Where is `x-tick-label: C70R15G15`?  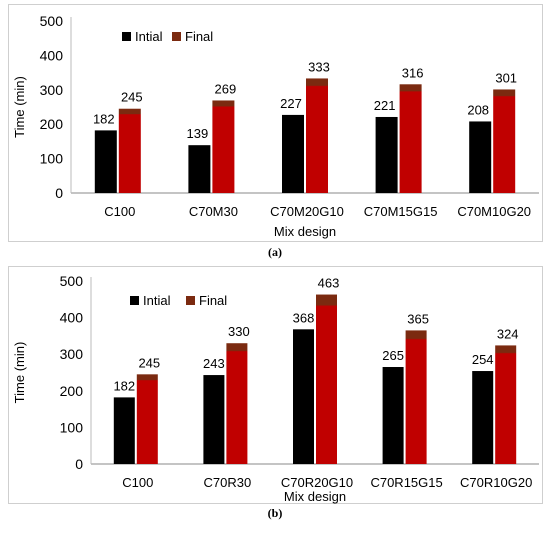 x-tick-label: C70R15G15 is located at coordinates (406, 482).